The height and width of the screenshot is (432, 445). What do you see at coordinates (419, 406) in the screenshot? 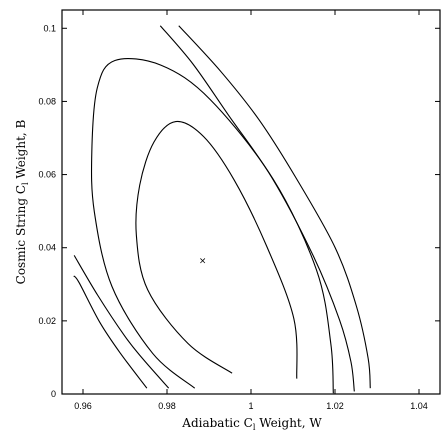
I see `x-tick-label: 1.04` at bounding box center [419, 406].